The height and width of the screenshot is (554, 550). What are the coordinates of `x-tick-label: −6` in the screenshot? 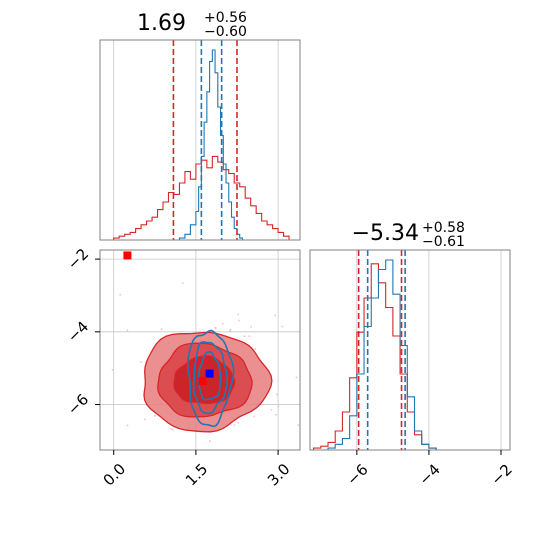 It's located at (357, 475).